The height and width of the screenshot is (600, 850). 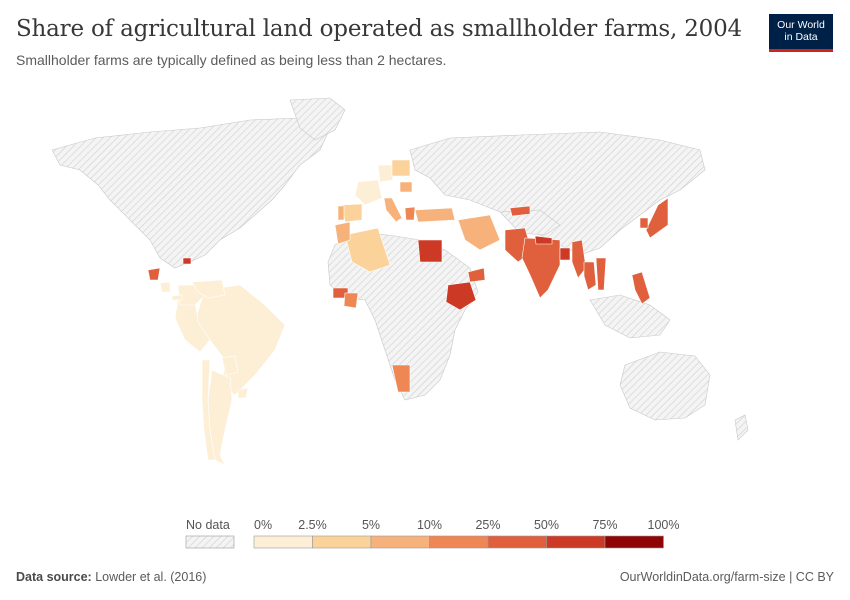 I want to click on region-philippines, so click(x=641, y=288).